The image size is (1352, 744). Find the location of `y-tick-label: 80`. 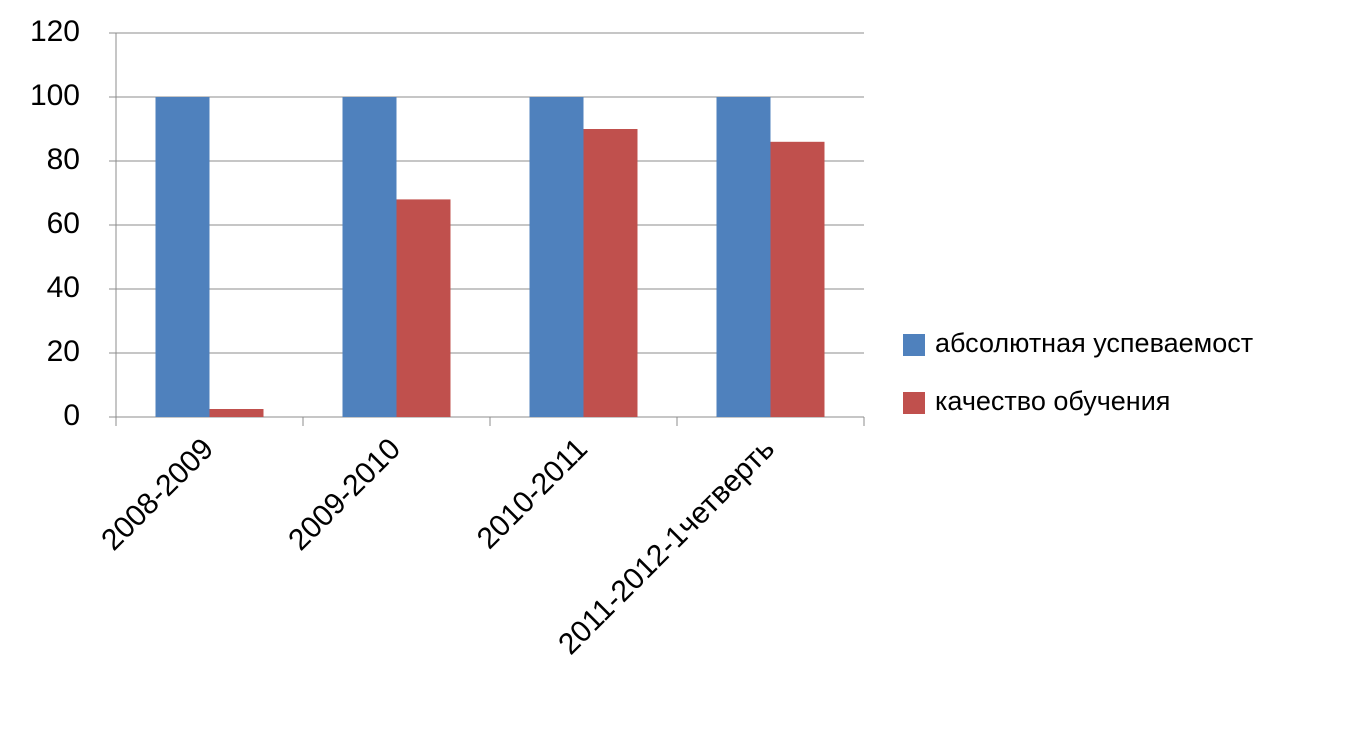

y-tick-label: 80 is located at coordinates (63, 159).